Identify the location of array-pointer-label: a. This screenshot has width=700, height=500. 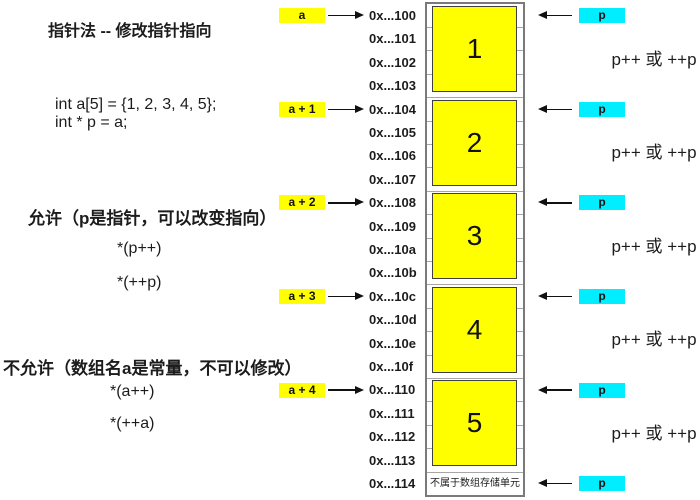
(302, 16).